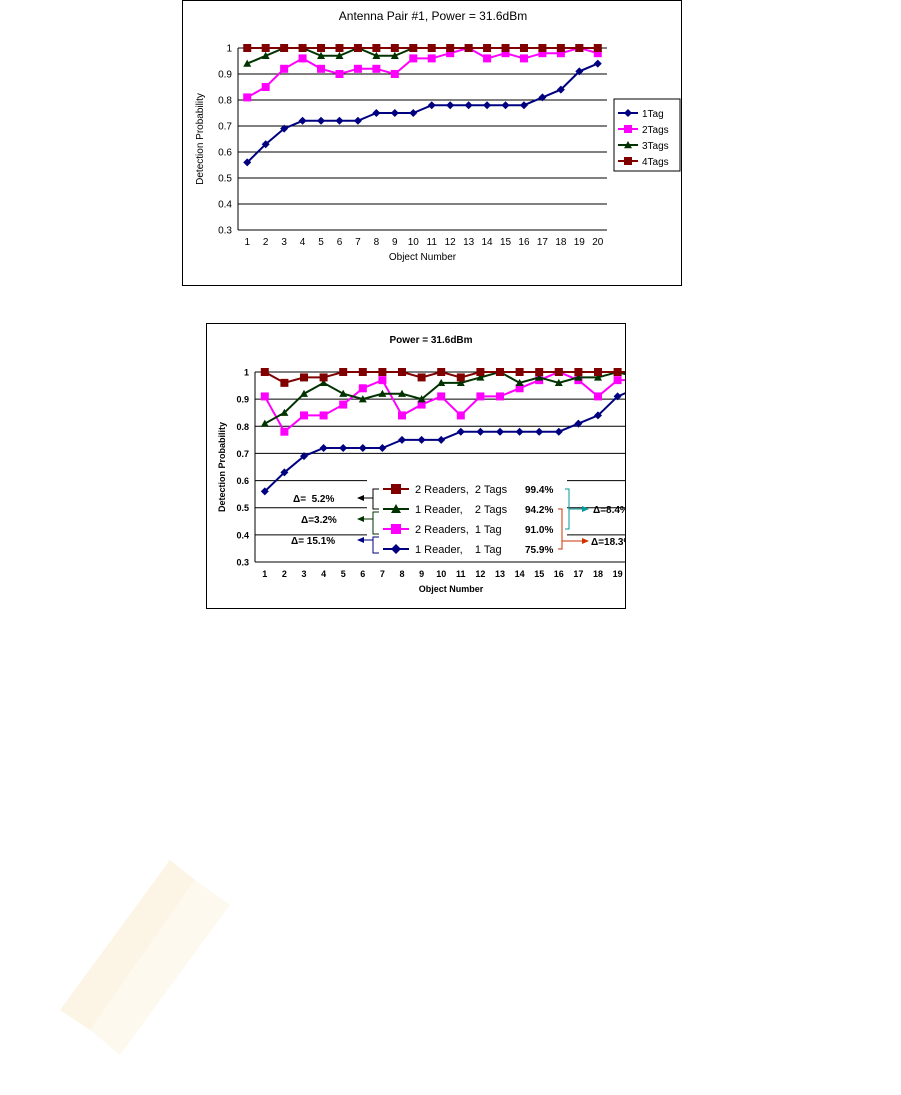 The height and width of the screenshot is (1095, 901). Describe the element at coordinates (360, 519) in the screenshot. I see `arrow-delta-2-head` at that location.